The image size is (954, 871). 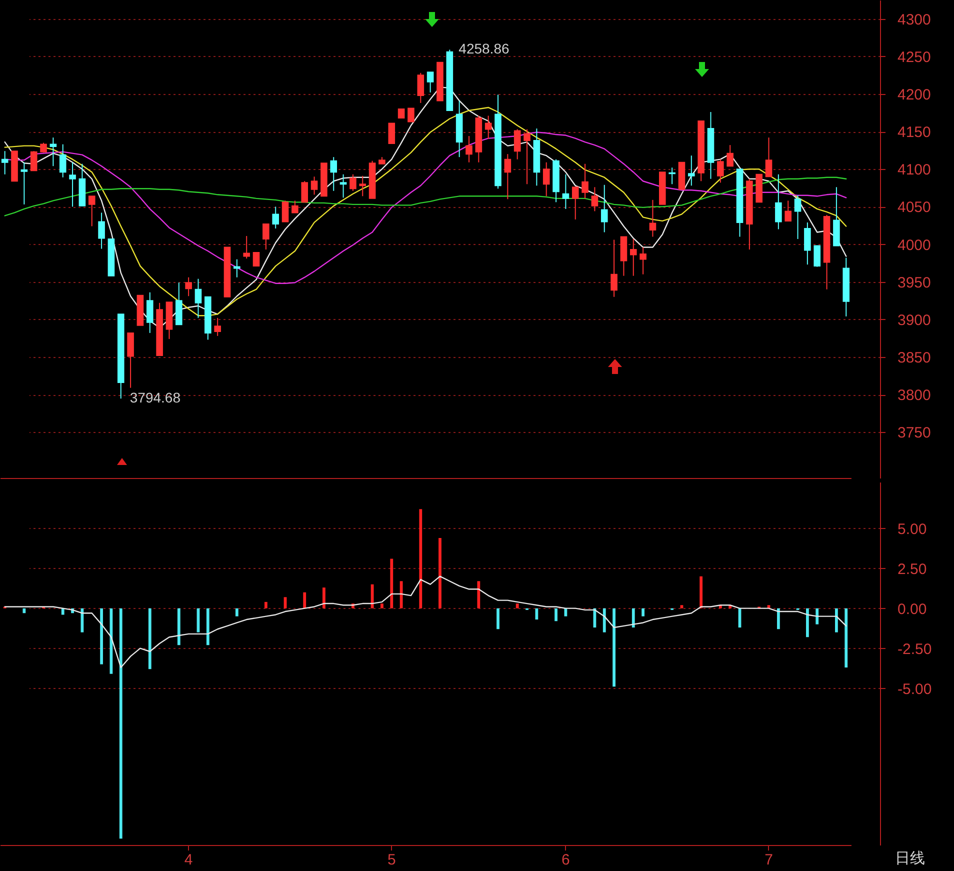 I want to click on y-tick-label: 3900, so click(x=914, y=320).